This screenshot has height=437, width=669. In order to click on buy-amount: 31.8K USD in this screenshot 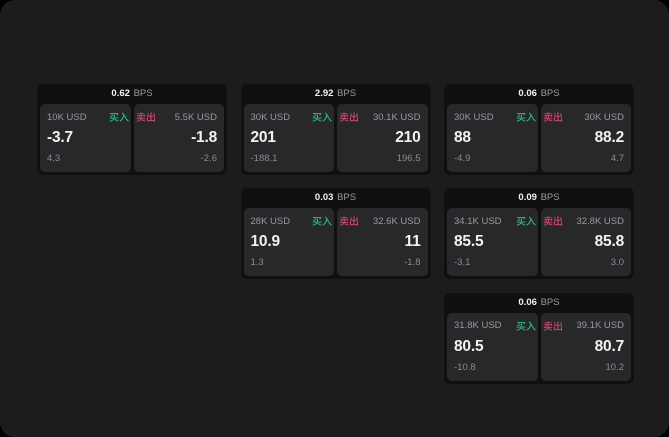, I will do `click(478, 326)`.